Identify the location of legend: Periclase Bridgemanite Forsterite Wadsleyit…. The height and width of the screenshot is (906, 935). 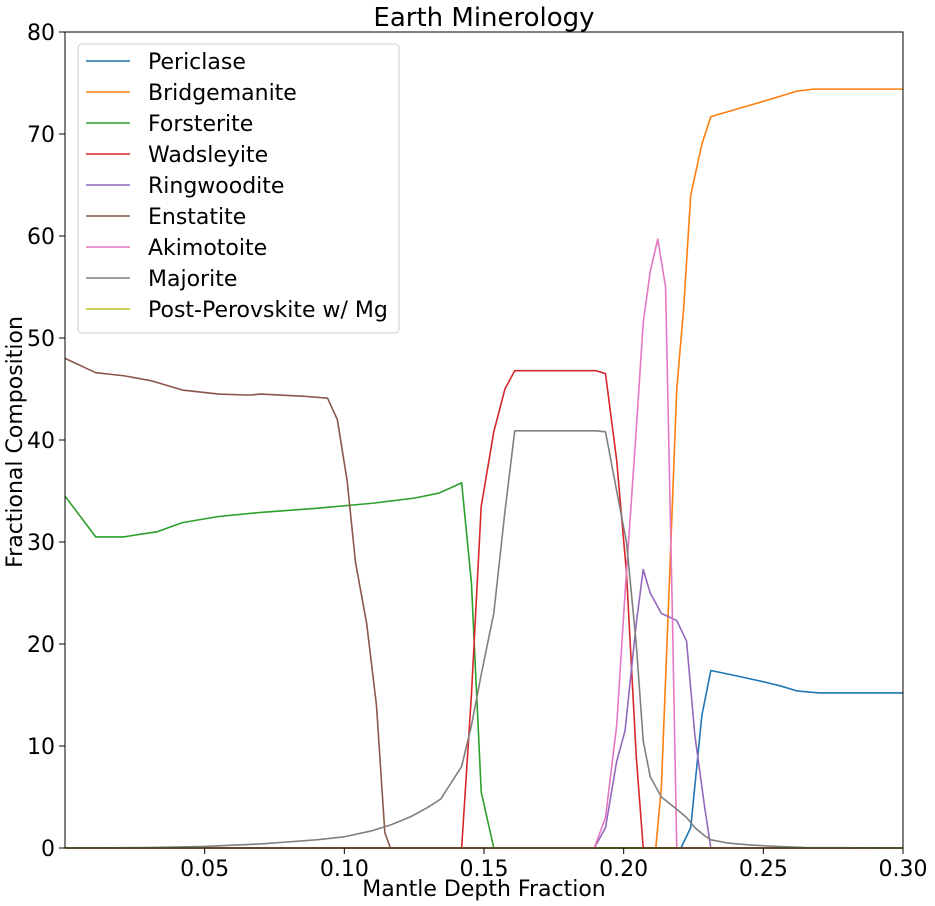
(238, 188).